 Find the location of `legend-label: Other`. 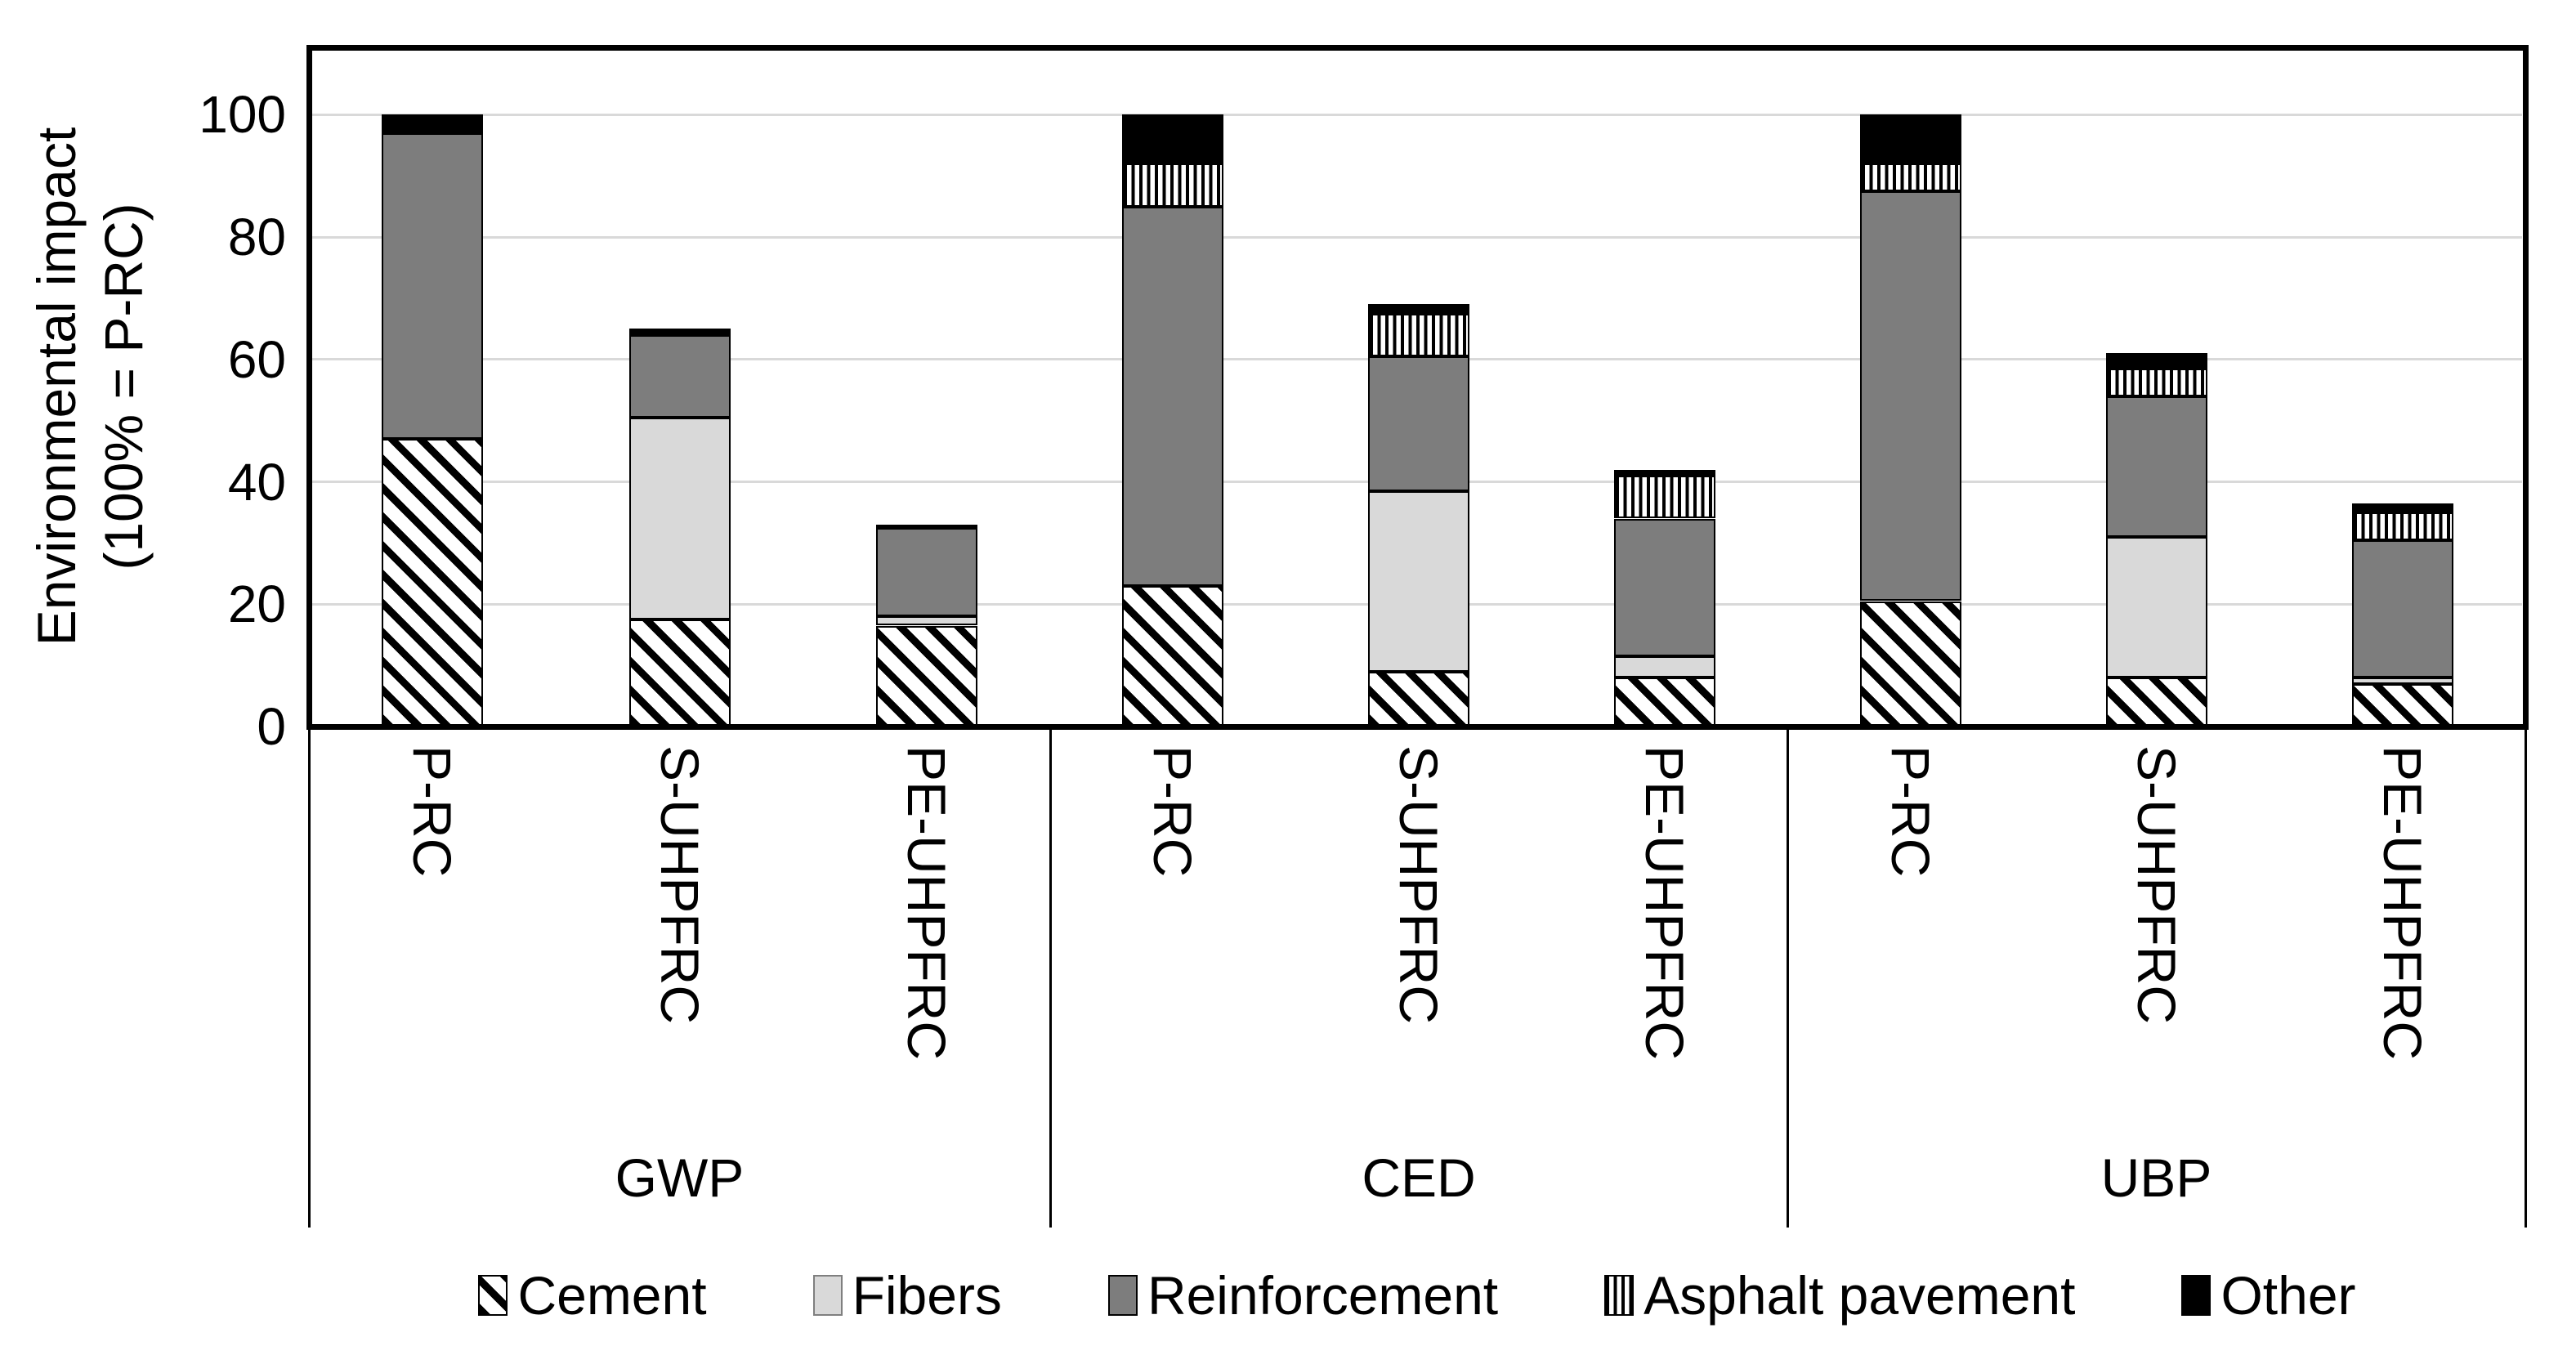

legend-label: Other is located at coordinates (2288, 1295).